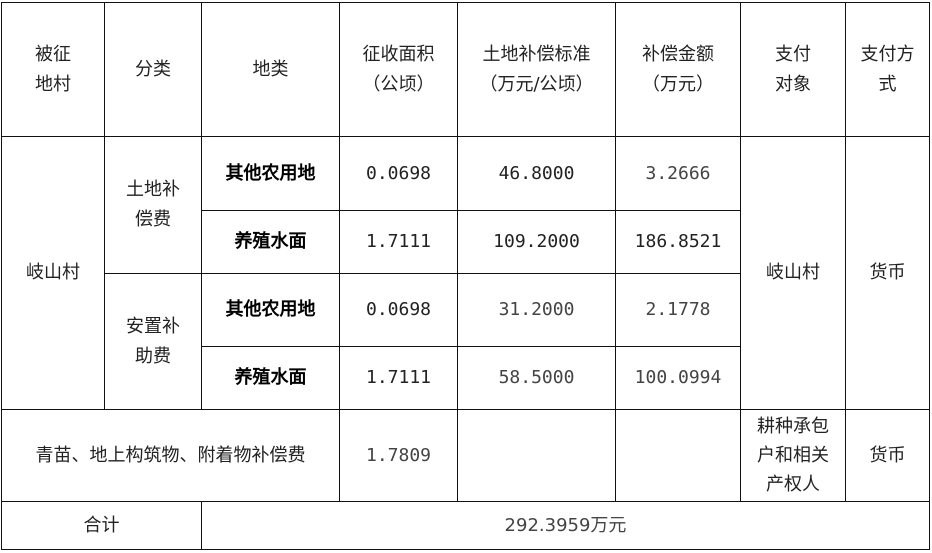 The image size is (932, 553). I want to click on category-text: 助费, so click(153, 356).